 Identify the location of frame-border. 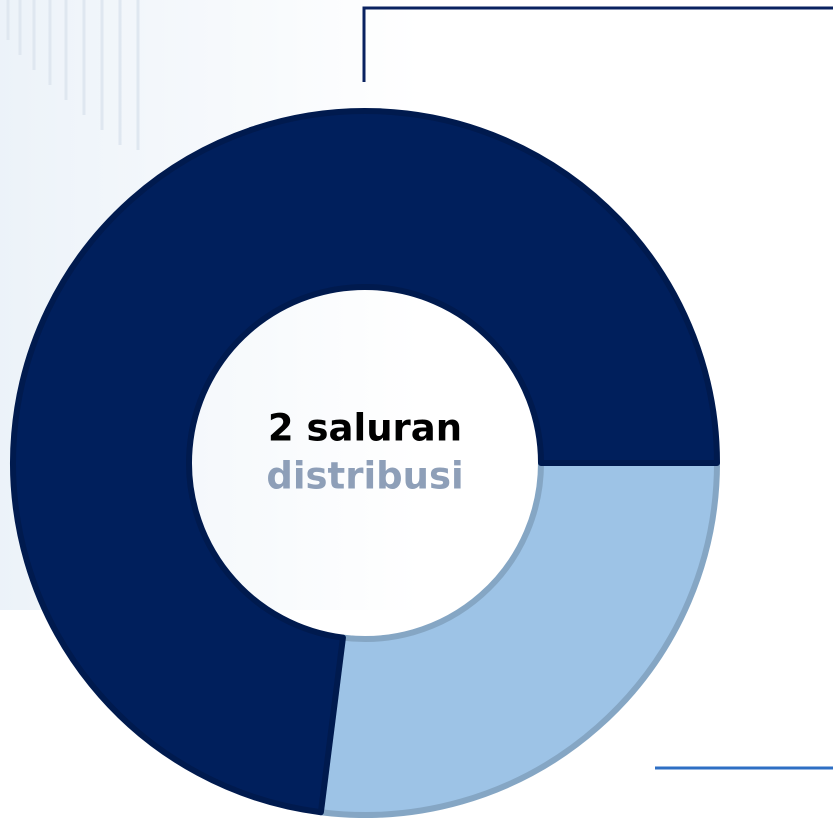
(597, 44).